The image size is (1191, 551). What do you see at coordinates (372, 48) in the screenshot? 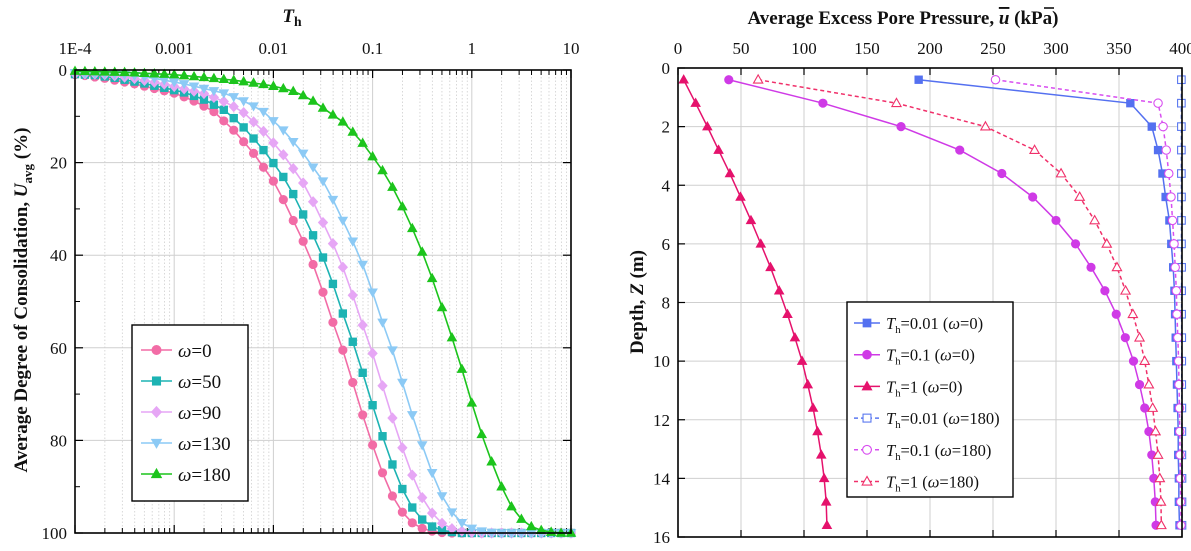
I see `x-tick-label: 0.1` at bounding box center [372, 48].